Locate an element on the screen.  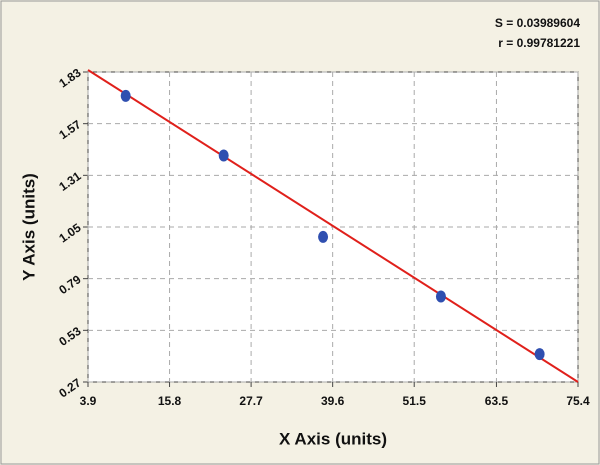
annotation: r = 0.99781221 is located at coordinates (539, 43).